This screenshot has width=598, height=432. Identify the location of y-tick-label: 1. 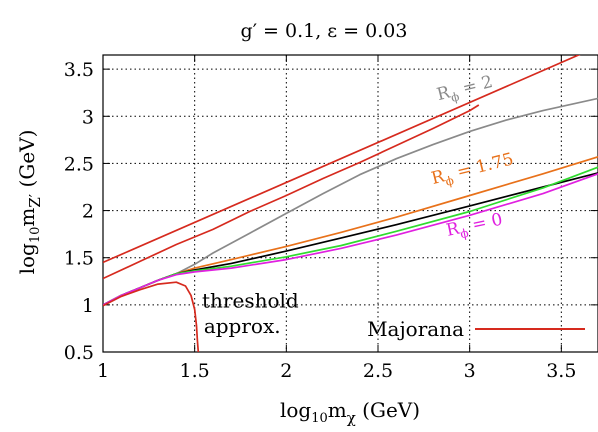
(88, 306).